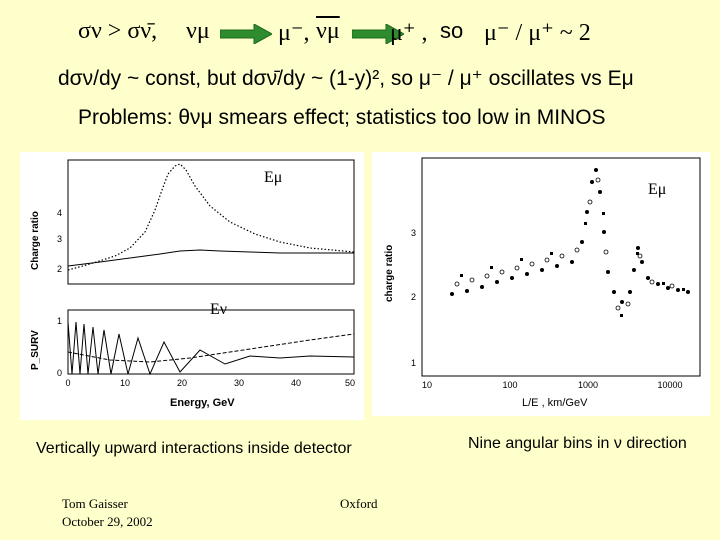 The width and height of the screenshot is (720, 540). I want to click on header-so: so, so click(452, 30).